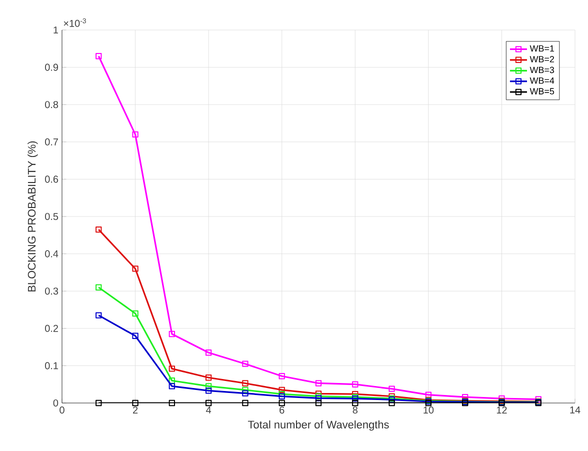  I want to click on x-tick-label: 8, so click(355, 410).